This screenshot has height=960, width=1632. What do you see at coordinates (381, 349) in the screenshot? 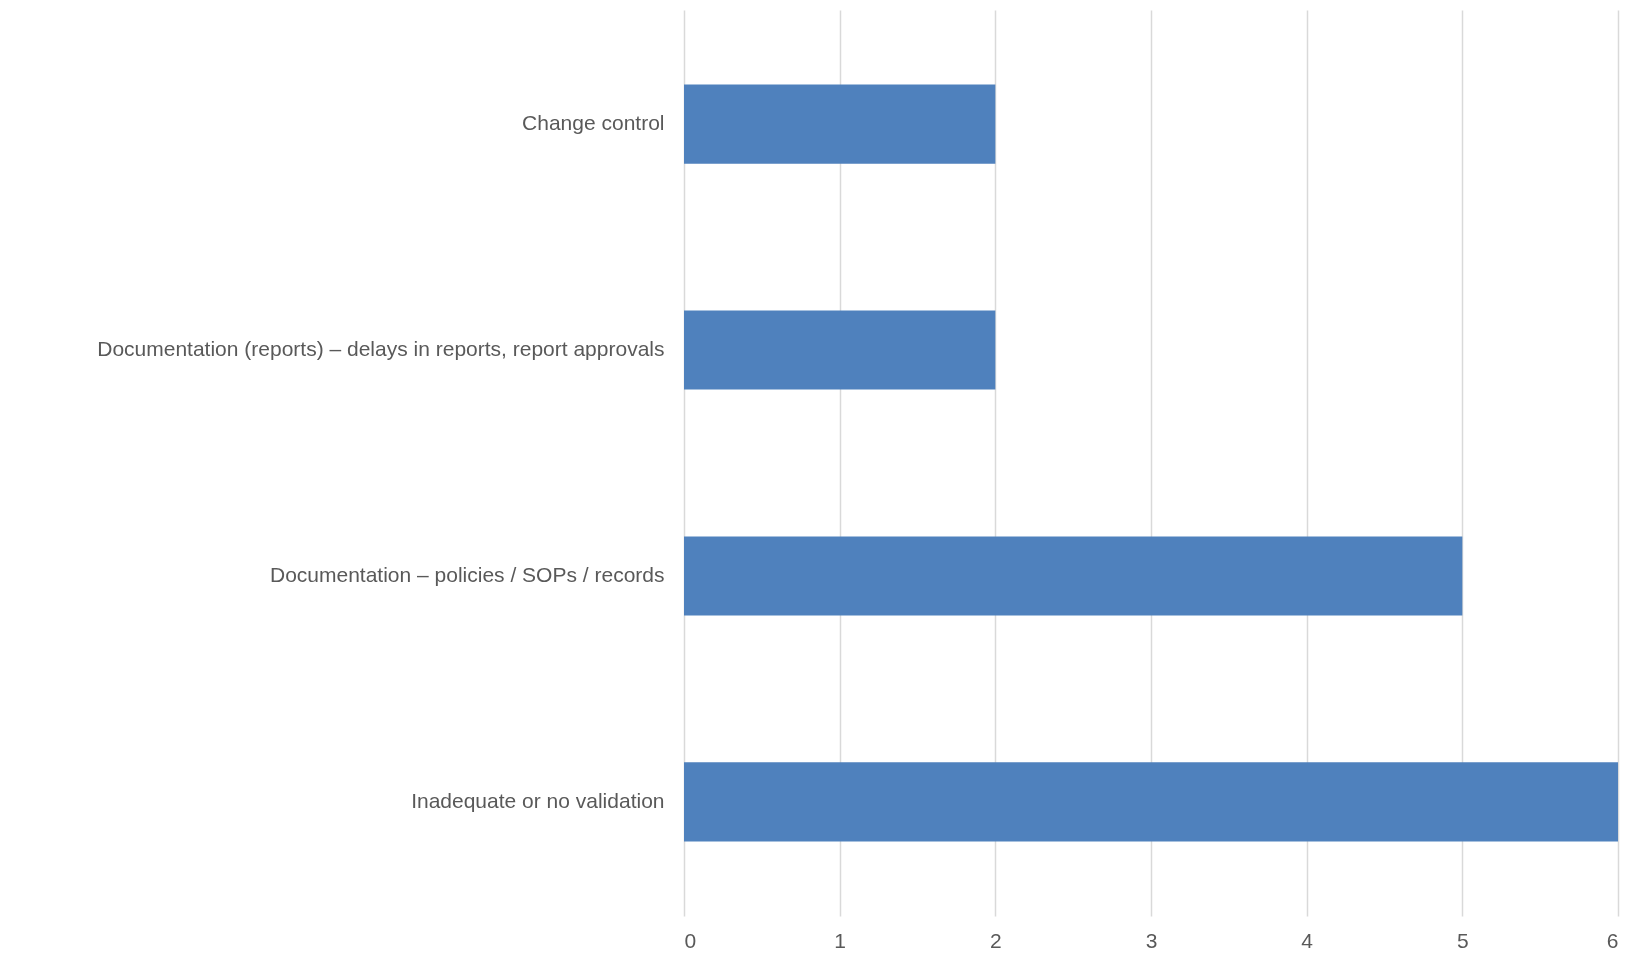
I see `y-tick-label: Documentation (reports) – delays in reports, report approvals` at bounding box center [381, 349].